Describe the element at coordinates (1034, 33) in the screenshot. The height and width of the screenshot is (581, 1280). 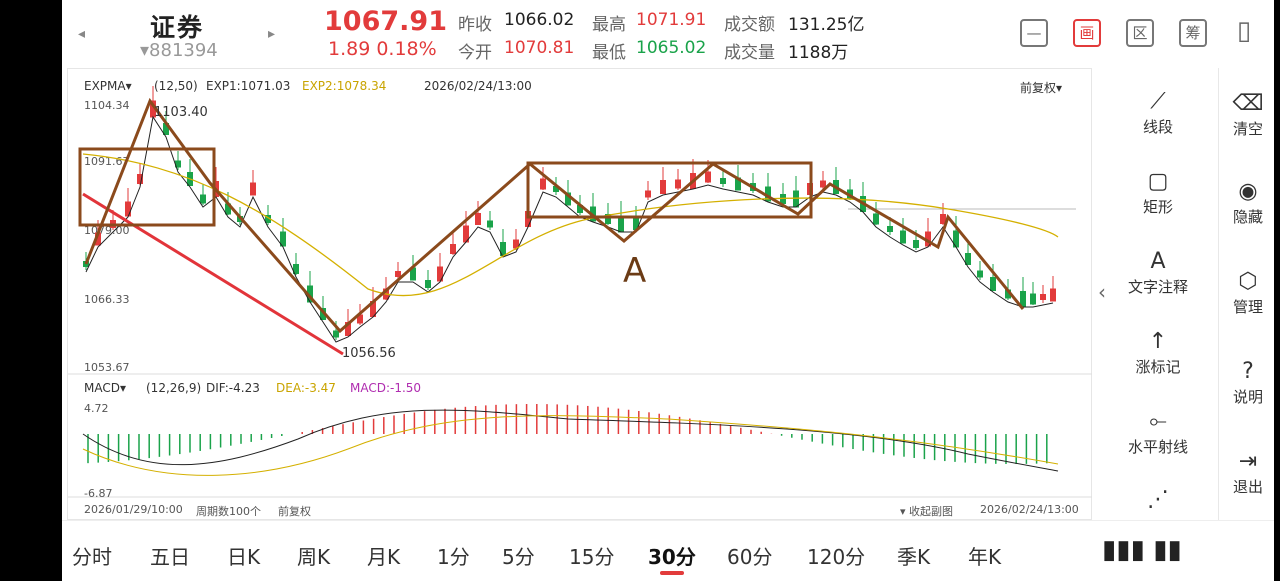
I see `minimize-tool-button: —` at that location.